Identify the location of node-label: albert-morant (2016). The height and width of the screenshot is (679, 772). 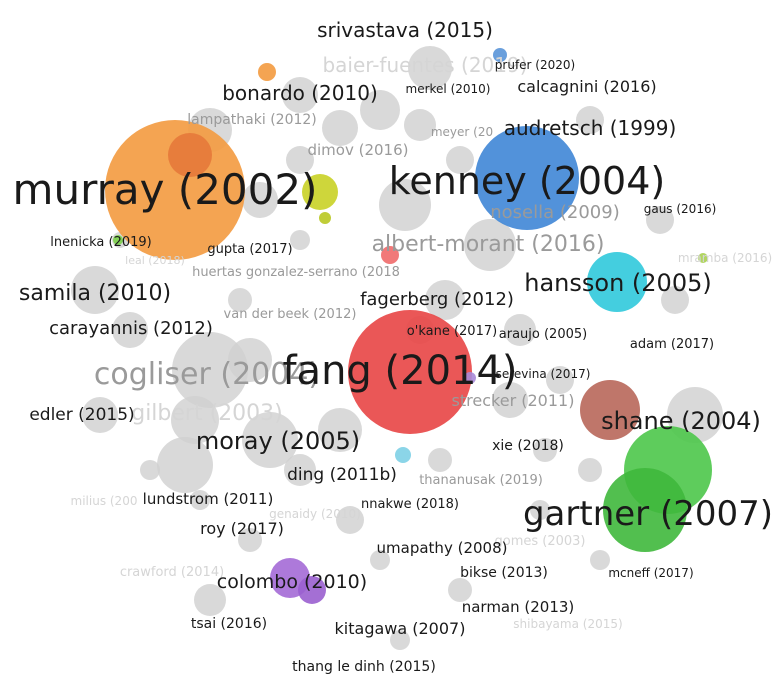
(488, 244).